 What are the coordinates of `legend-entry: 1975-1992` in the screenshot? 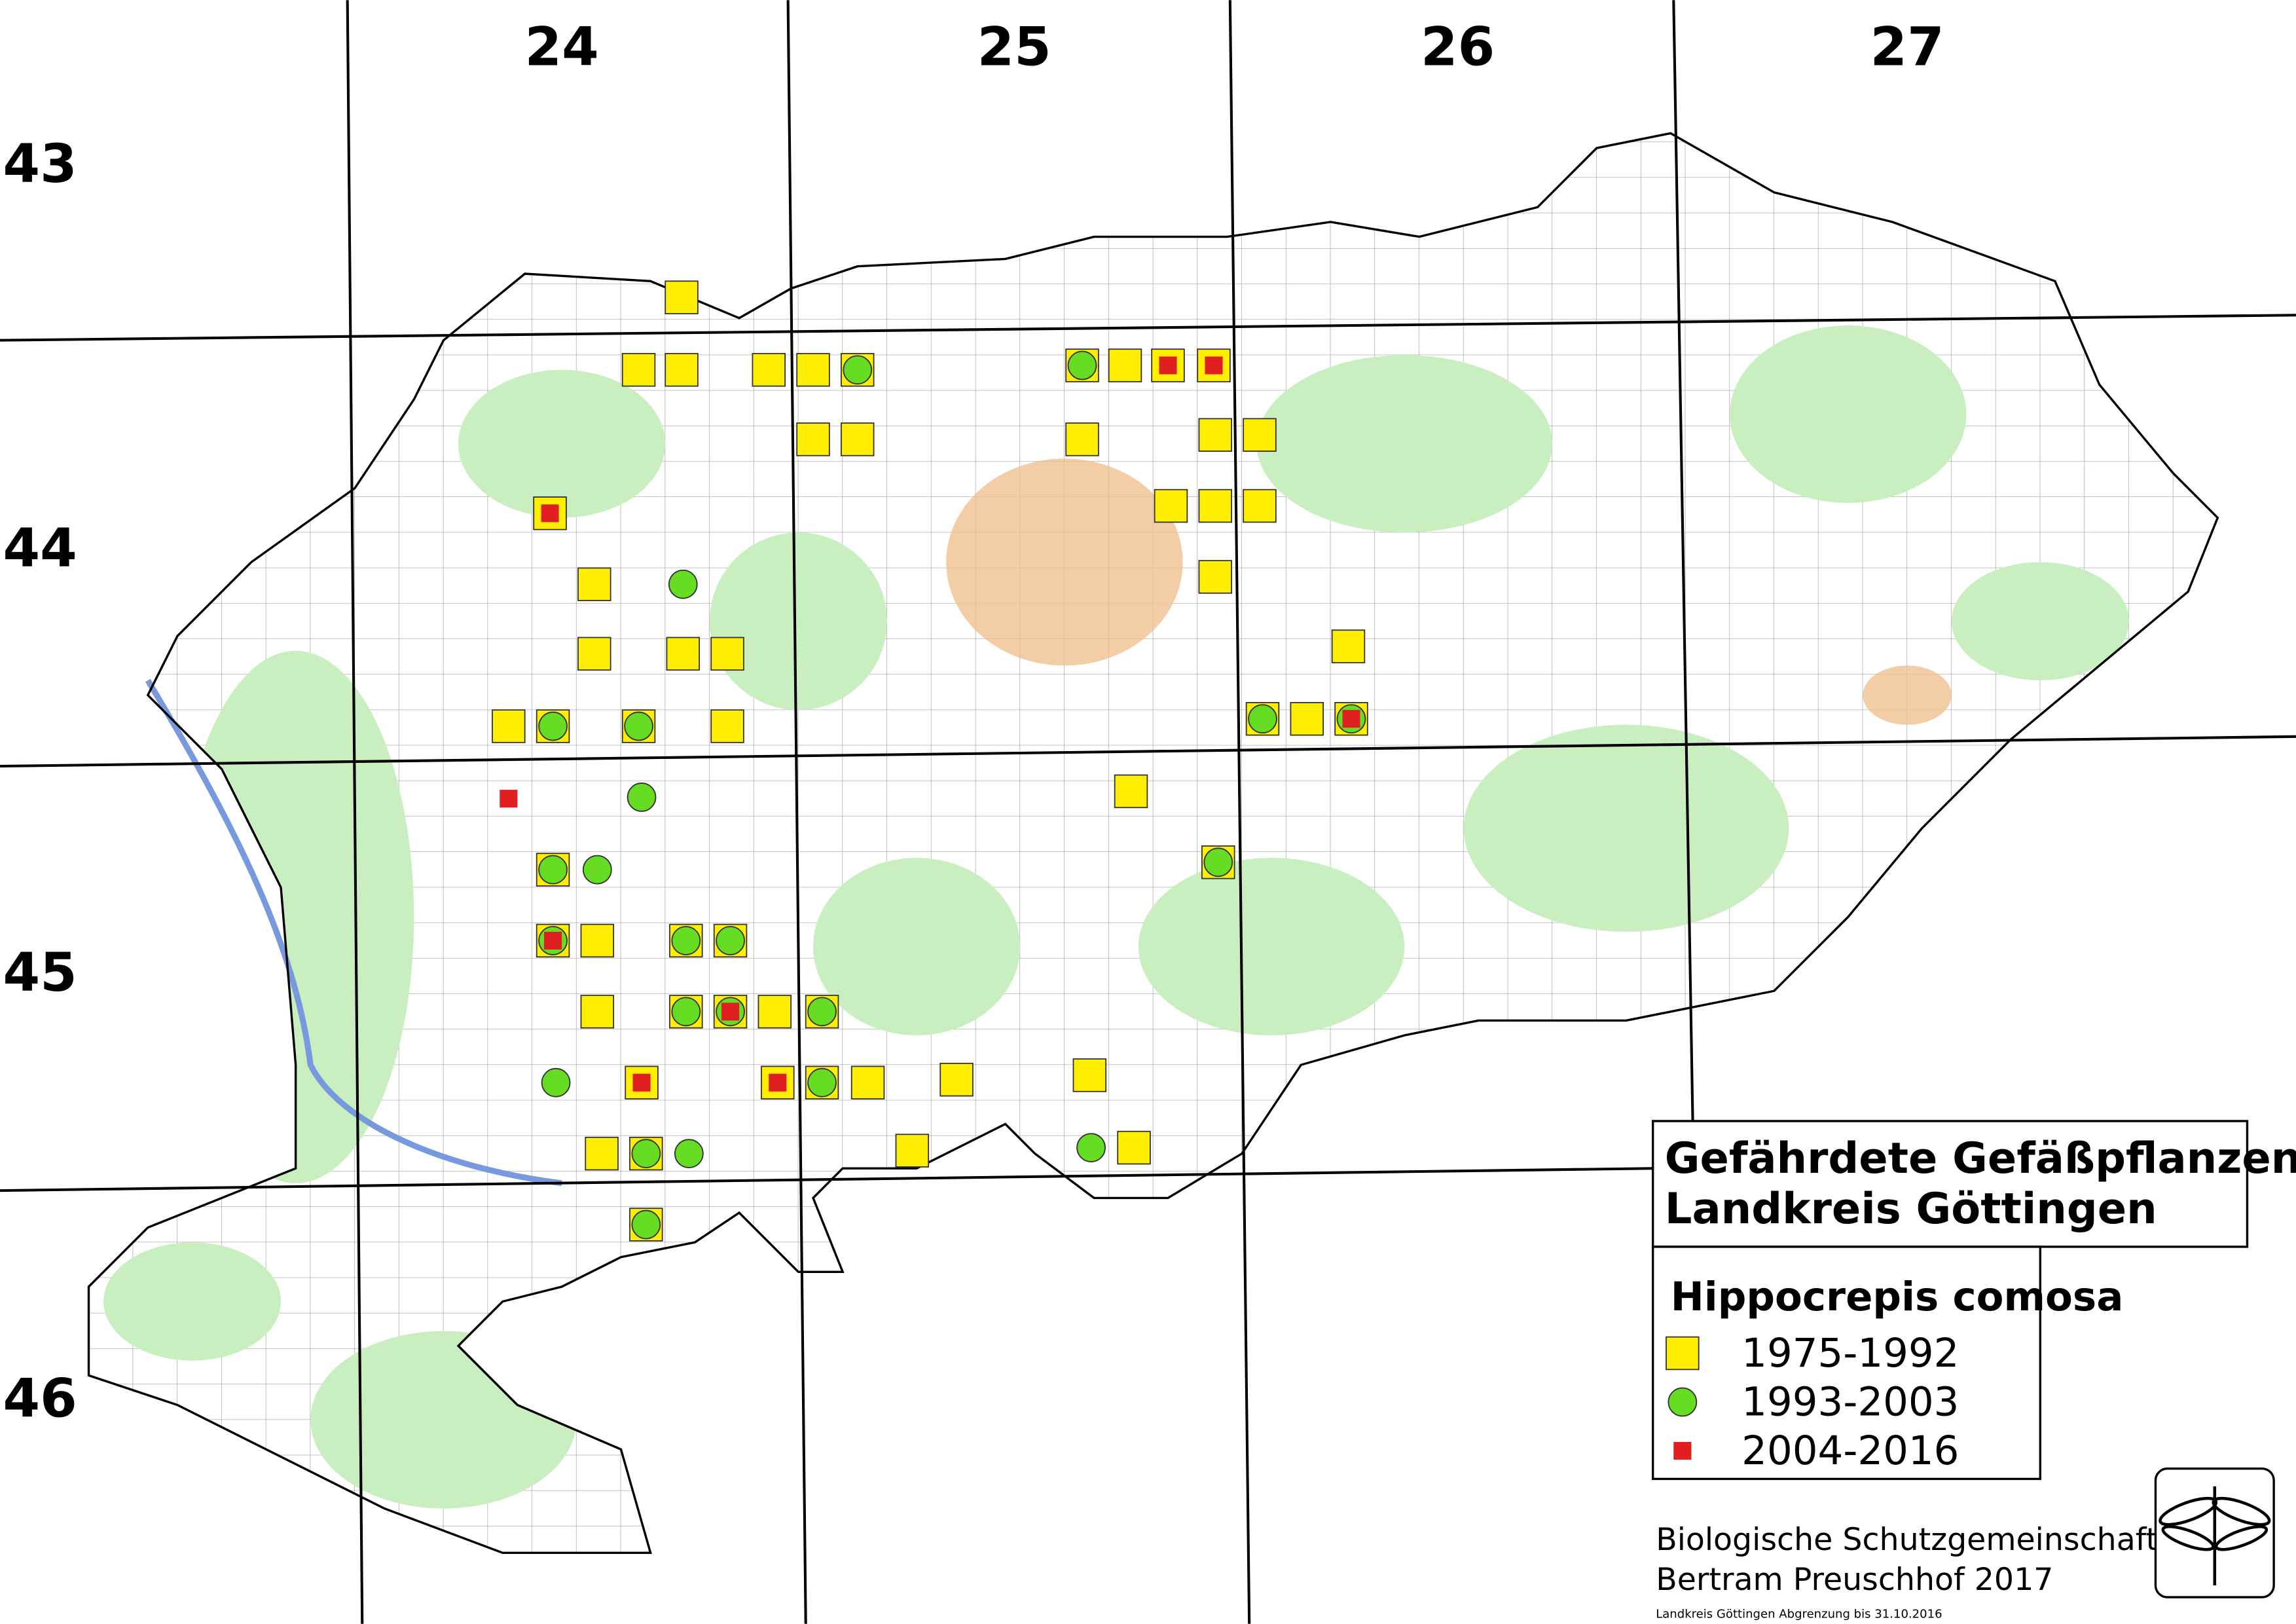 It's located at (1850, 1353).